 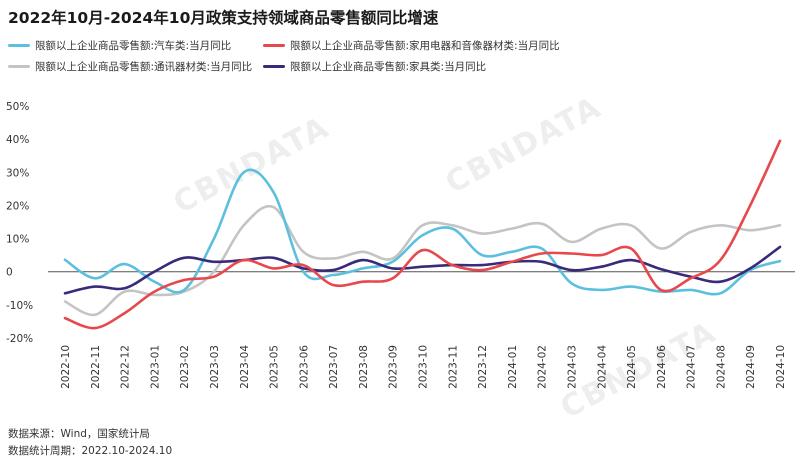 I want to click on period-note: 数据统计周期：2022.10-2024.10, so click(x=90, y=451).